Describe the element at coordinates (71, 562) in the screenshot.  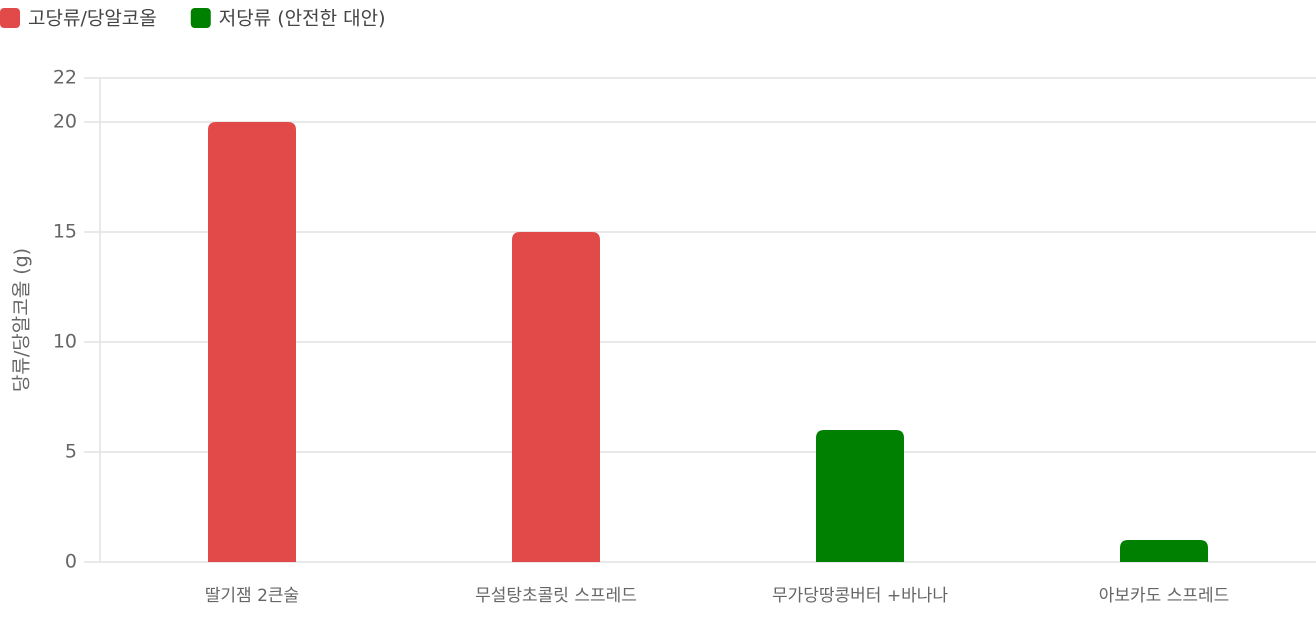
I see `y-tick-label: 0` at that location.